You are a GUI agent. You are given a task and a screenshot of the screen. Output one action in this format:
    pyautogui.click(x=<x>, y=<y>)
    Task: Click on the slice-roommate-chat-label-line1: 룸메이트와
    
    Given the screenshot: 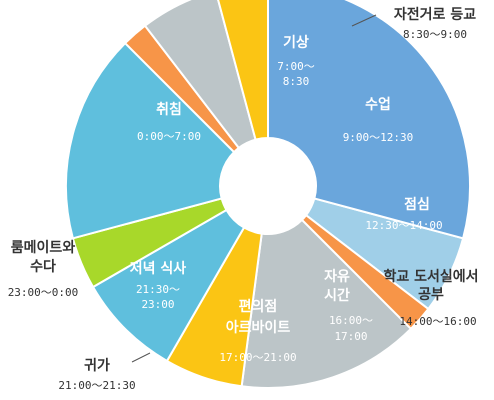 What is the action you would take?
    pyautogui.click(x=43, y=247)
    